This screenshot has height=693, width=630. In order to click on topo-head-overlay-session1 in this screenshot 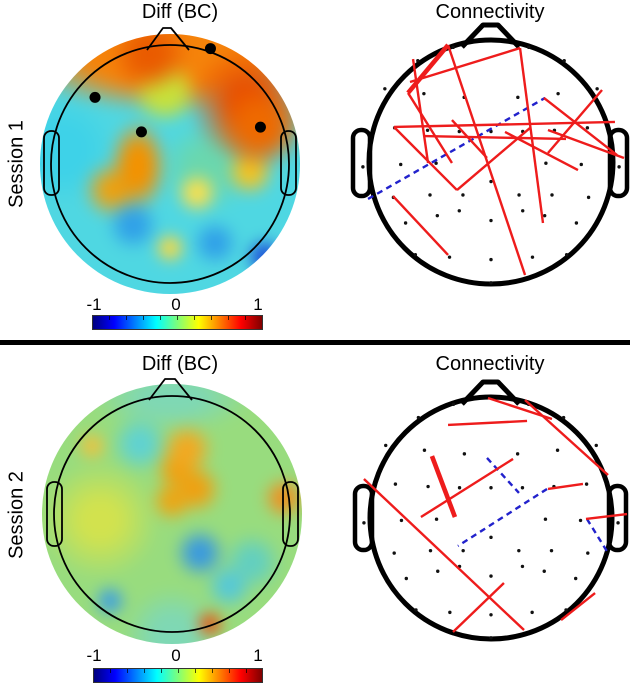, I will do `click(170, 155)`.